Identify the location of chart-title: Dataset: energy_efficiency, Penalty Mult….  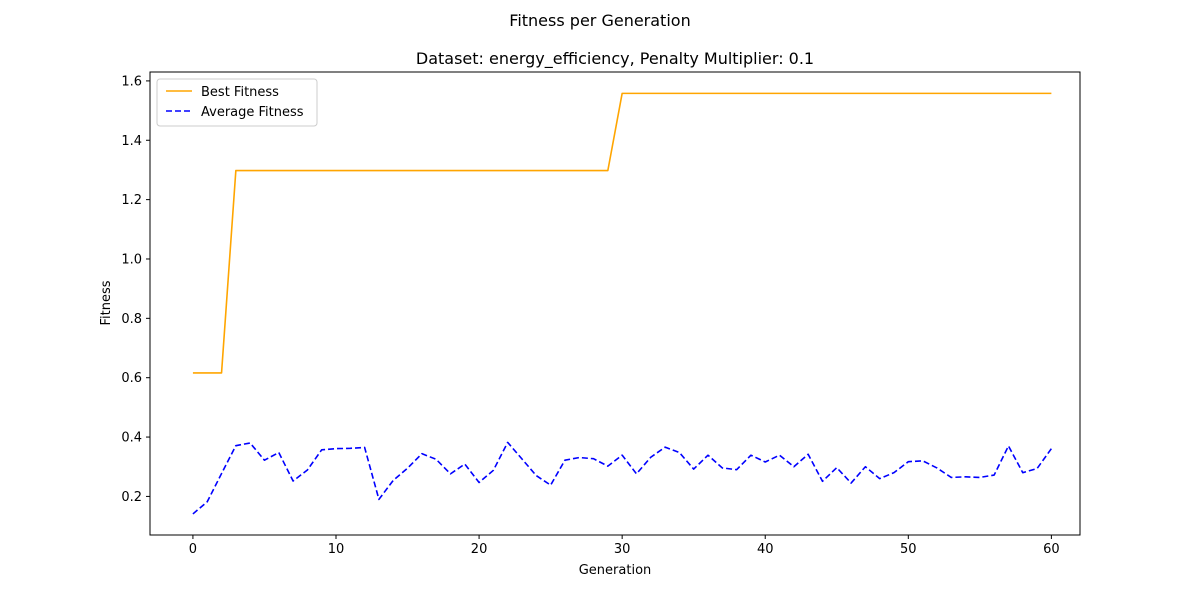
(615, 59).